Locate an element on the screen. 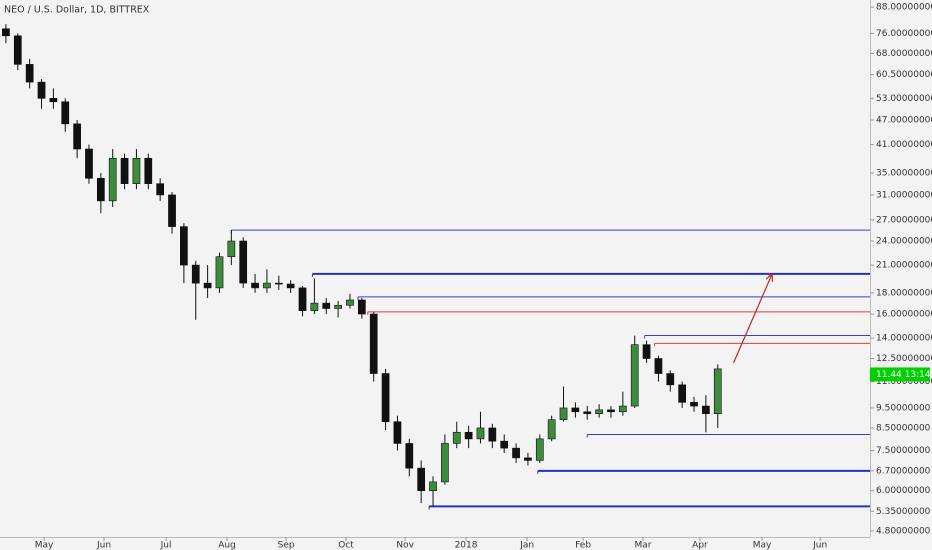 This screenshot has width=932, height=550. arrow-line is located at coordinates (753, 318).